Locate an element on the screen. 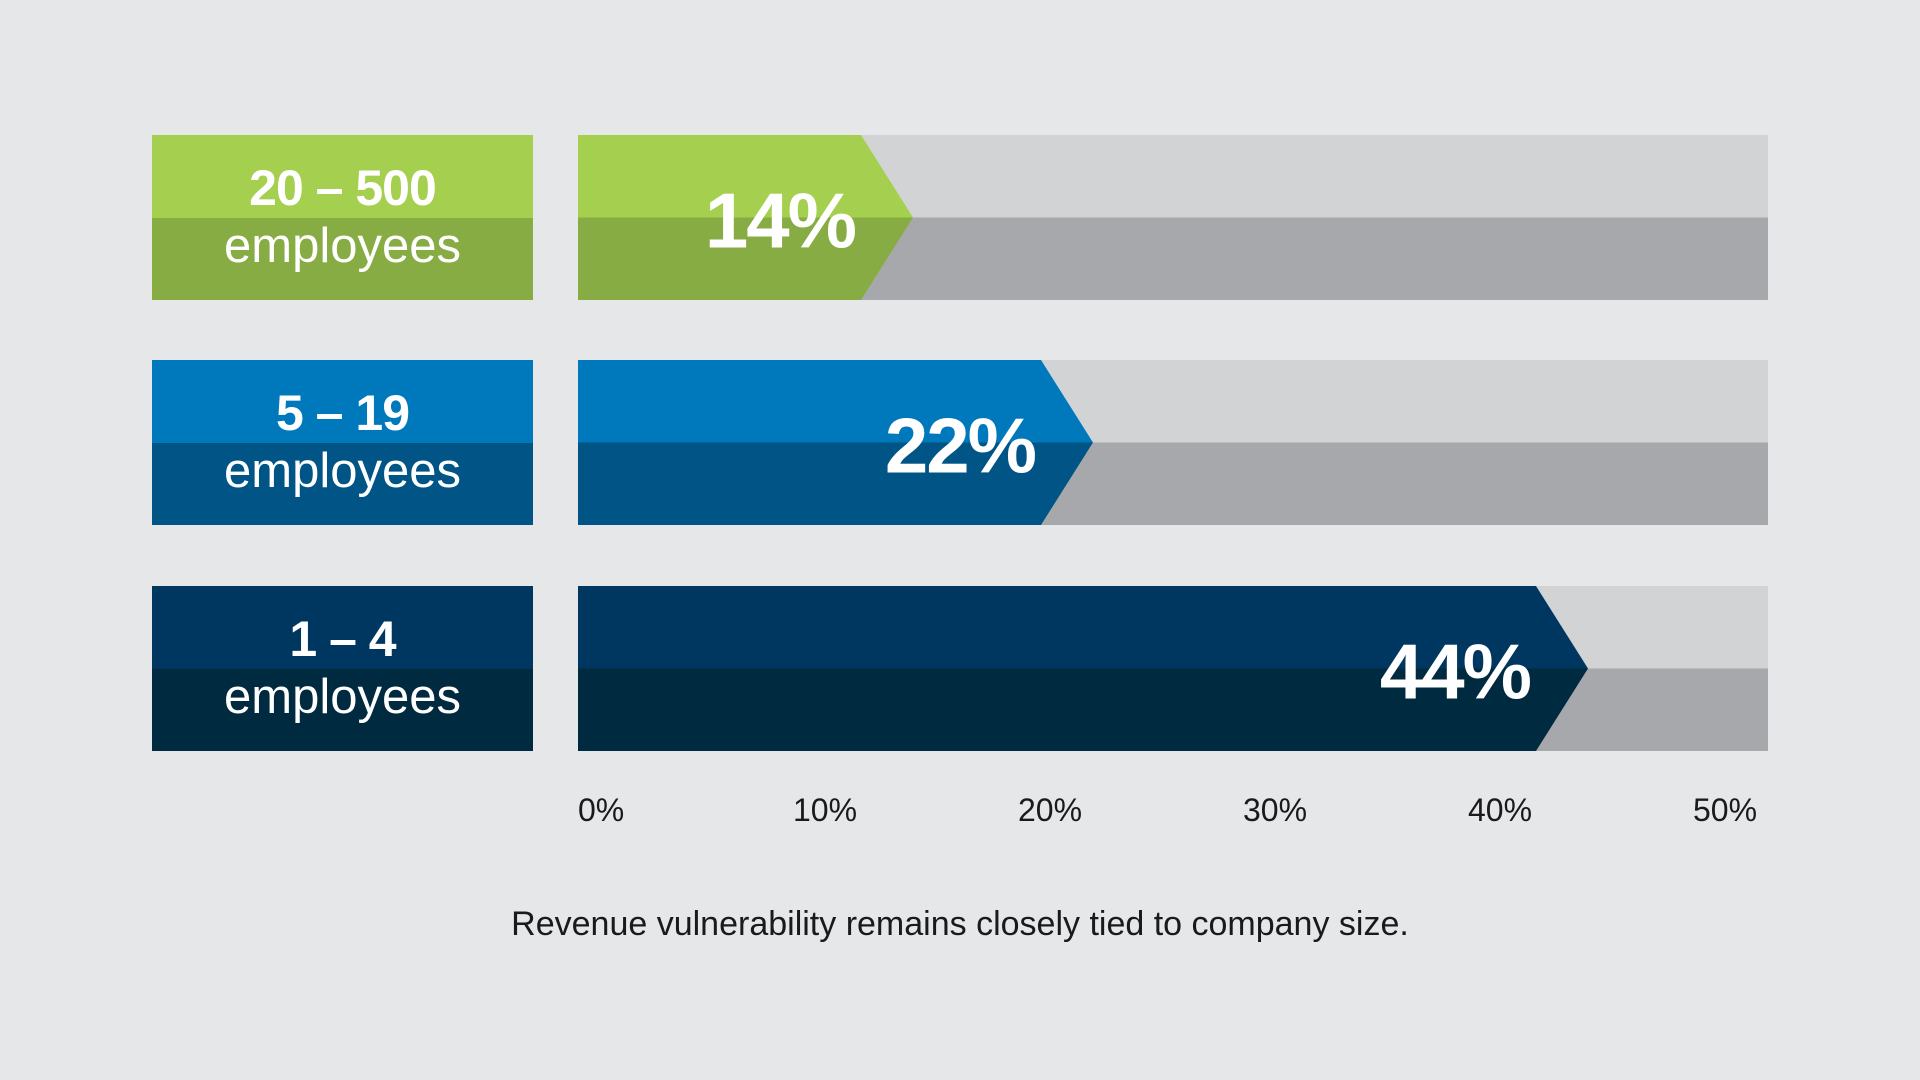 This screenshot has width=1920, height=1080. category-range: 20 – 500 is located at coordinates (343, 188).